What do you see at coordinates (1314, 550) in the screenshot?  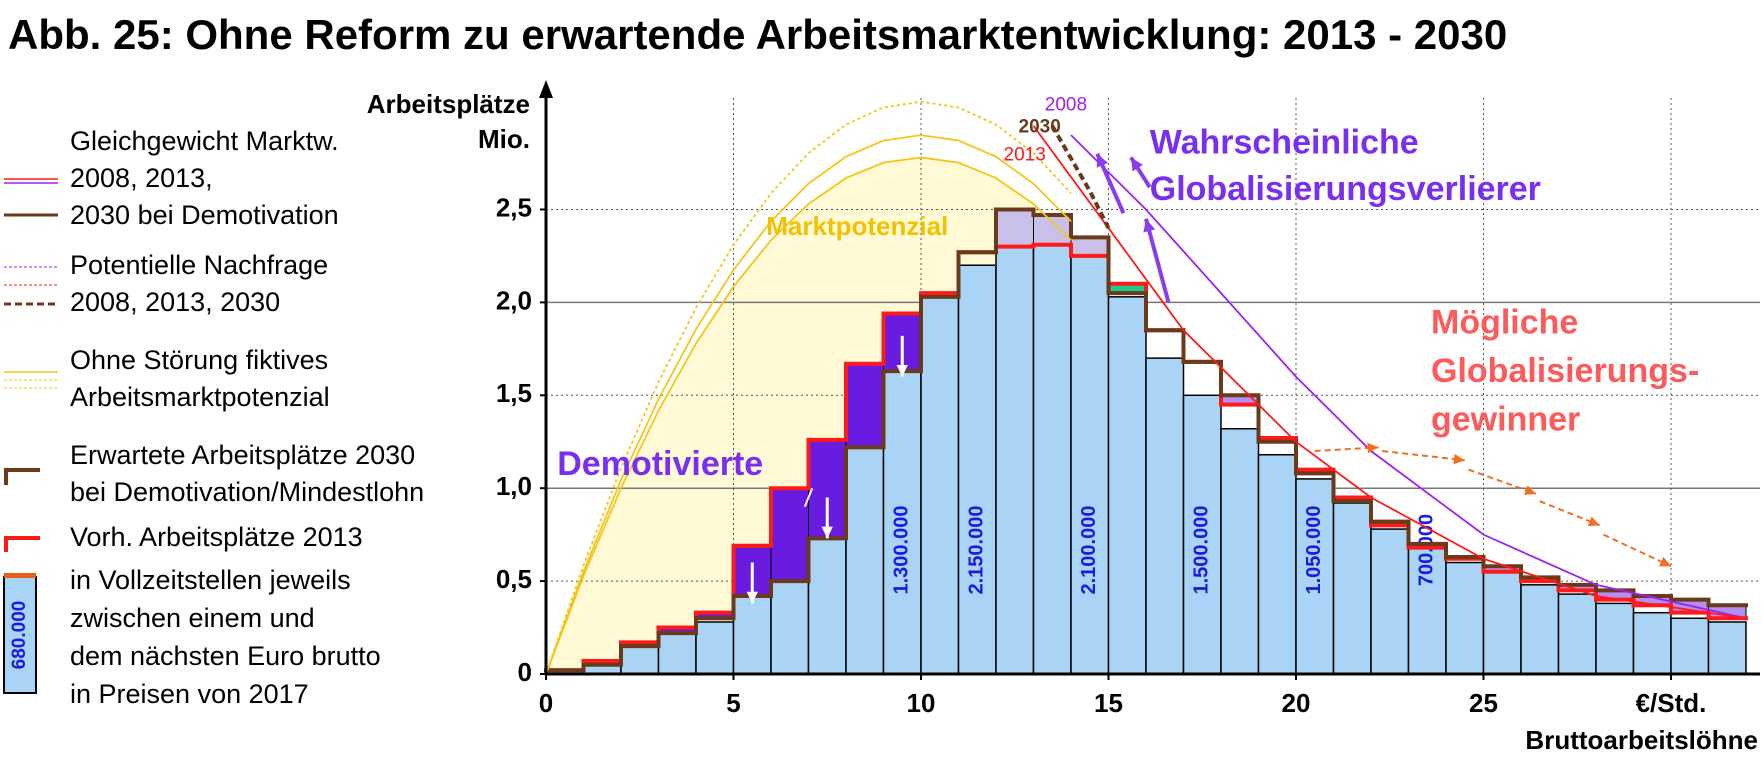 I see `bar-annotation: 1.050.000` at bounding box center [1314, 550].